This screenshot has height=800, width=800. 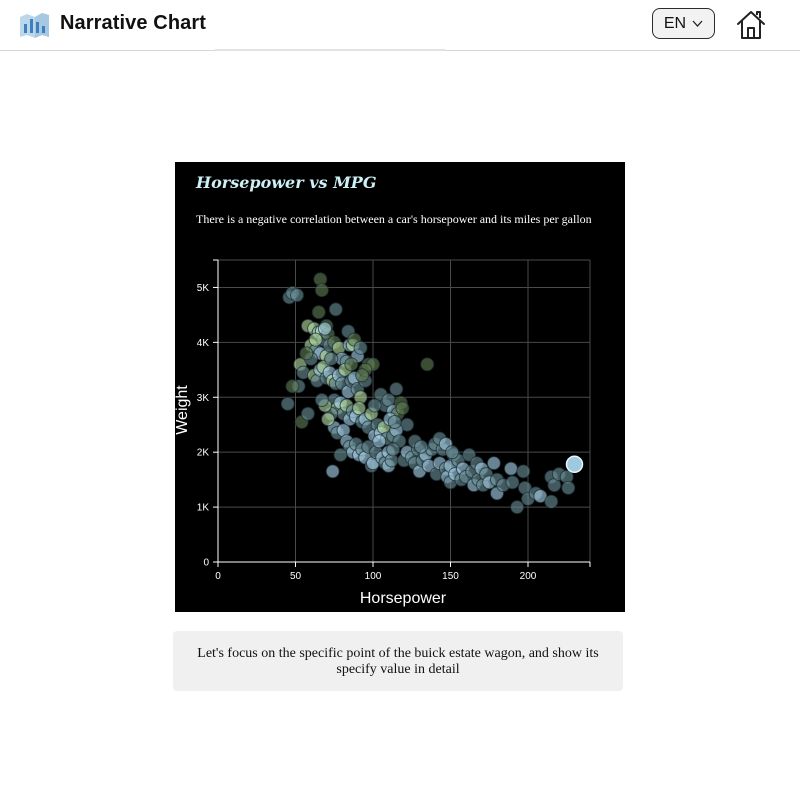 What do you see at coordinates (203, 343) in the screenshot?
I see `y-tick-label: 4K` at bounding box center [203, 343].